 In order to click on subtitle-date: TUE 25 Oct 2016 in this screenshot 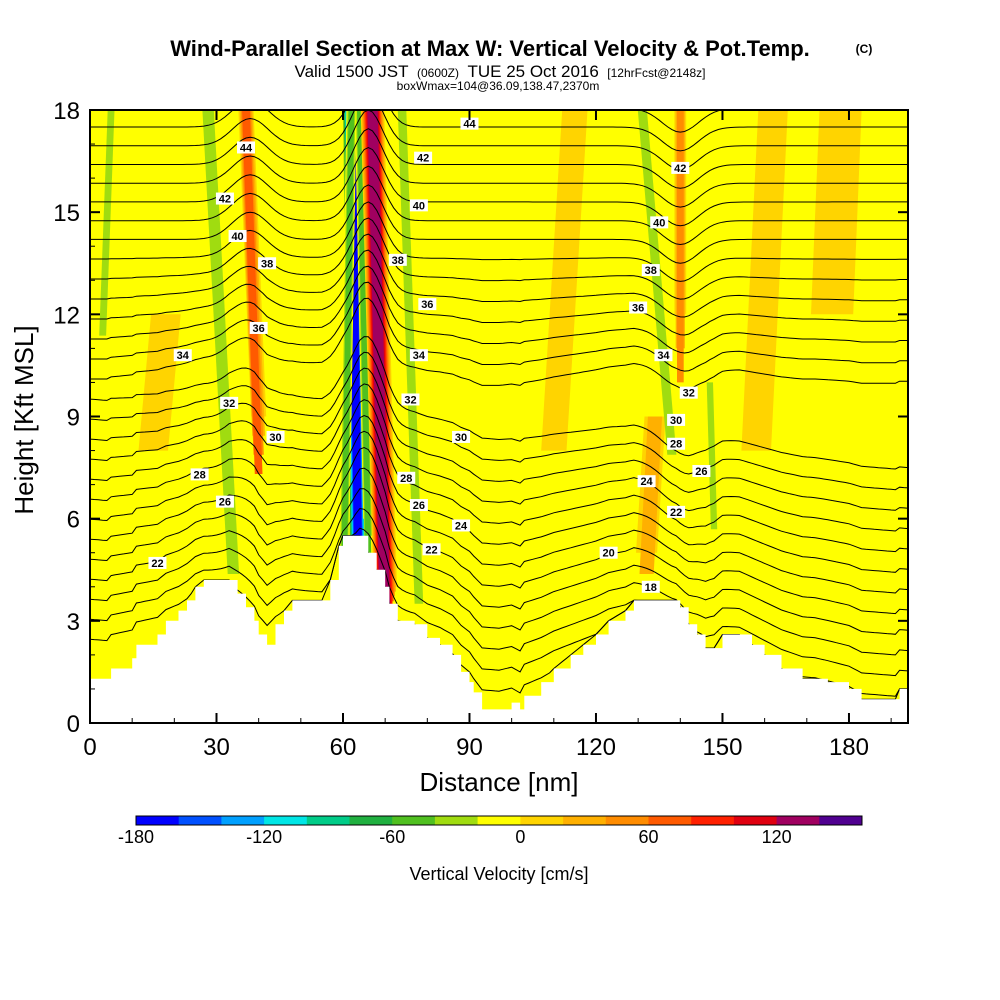, I will do `click(532, 71)`.